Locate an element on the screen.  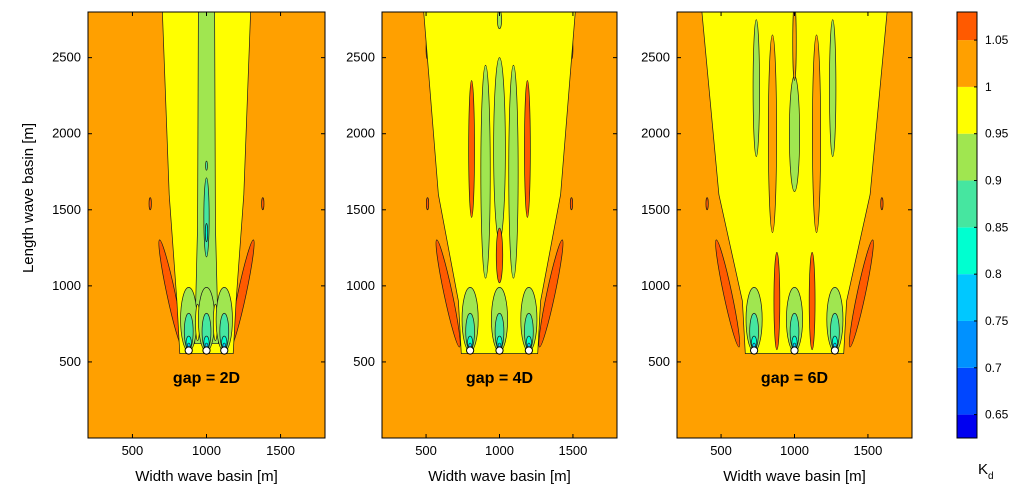
colorbar-label: Kd is located at coordinates (986, 471).